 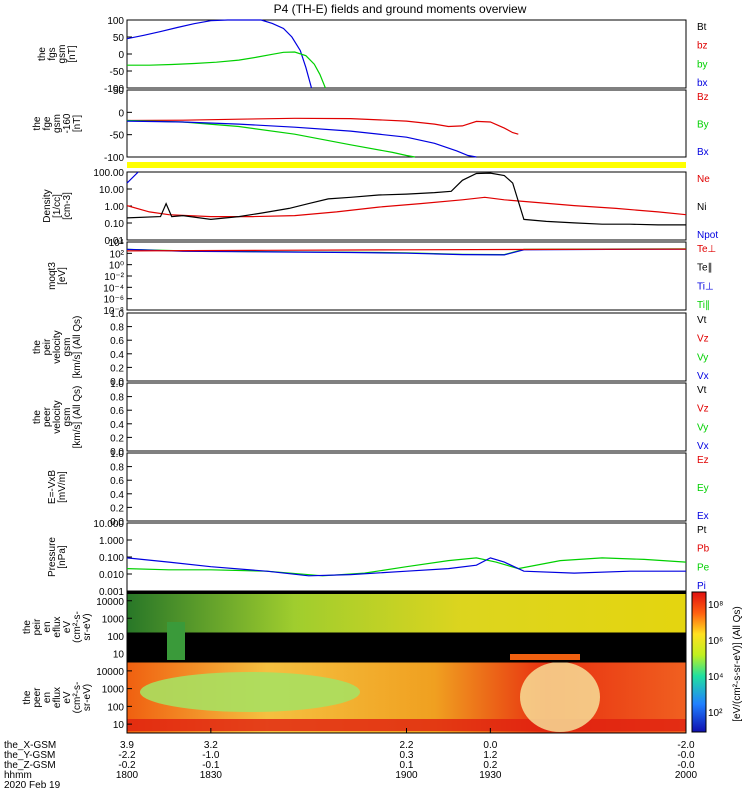 I want to click on heatmap-arc, so click(x=545, y=657).